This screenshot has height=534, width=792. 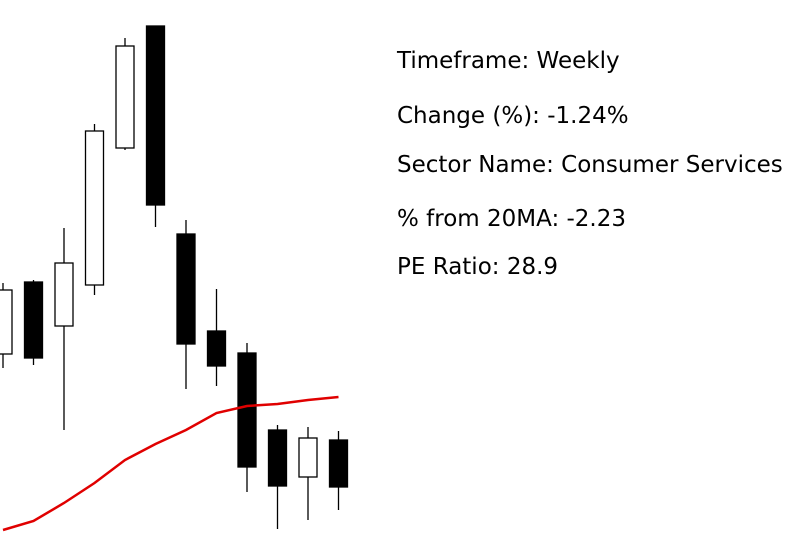 I want to click on info-text: PE Ratio: 28.9, so click(x=477, y=267).